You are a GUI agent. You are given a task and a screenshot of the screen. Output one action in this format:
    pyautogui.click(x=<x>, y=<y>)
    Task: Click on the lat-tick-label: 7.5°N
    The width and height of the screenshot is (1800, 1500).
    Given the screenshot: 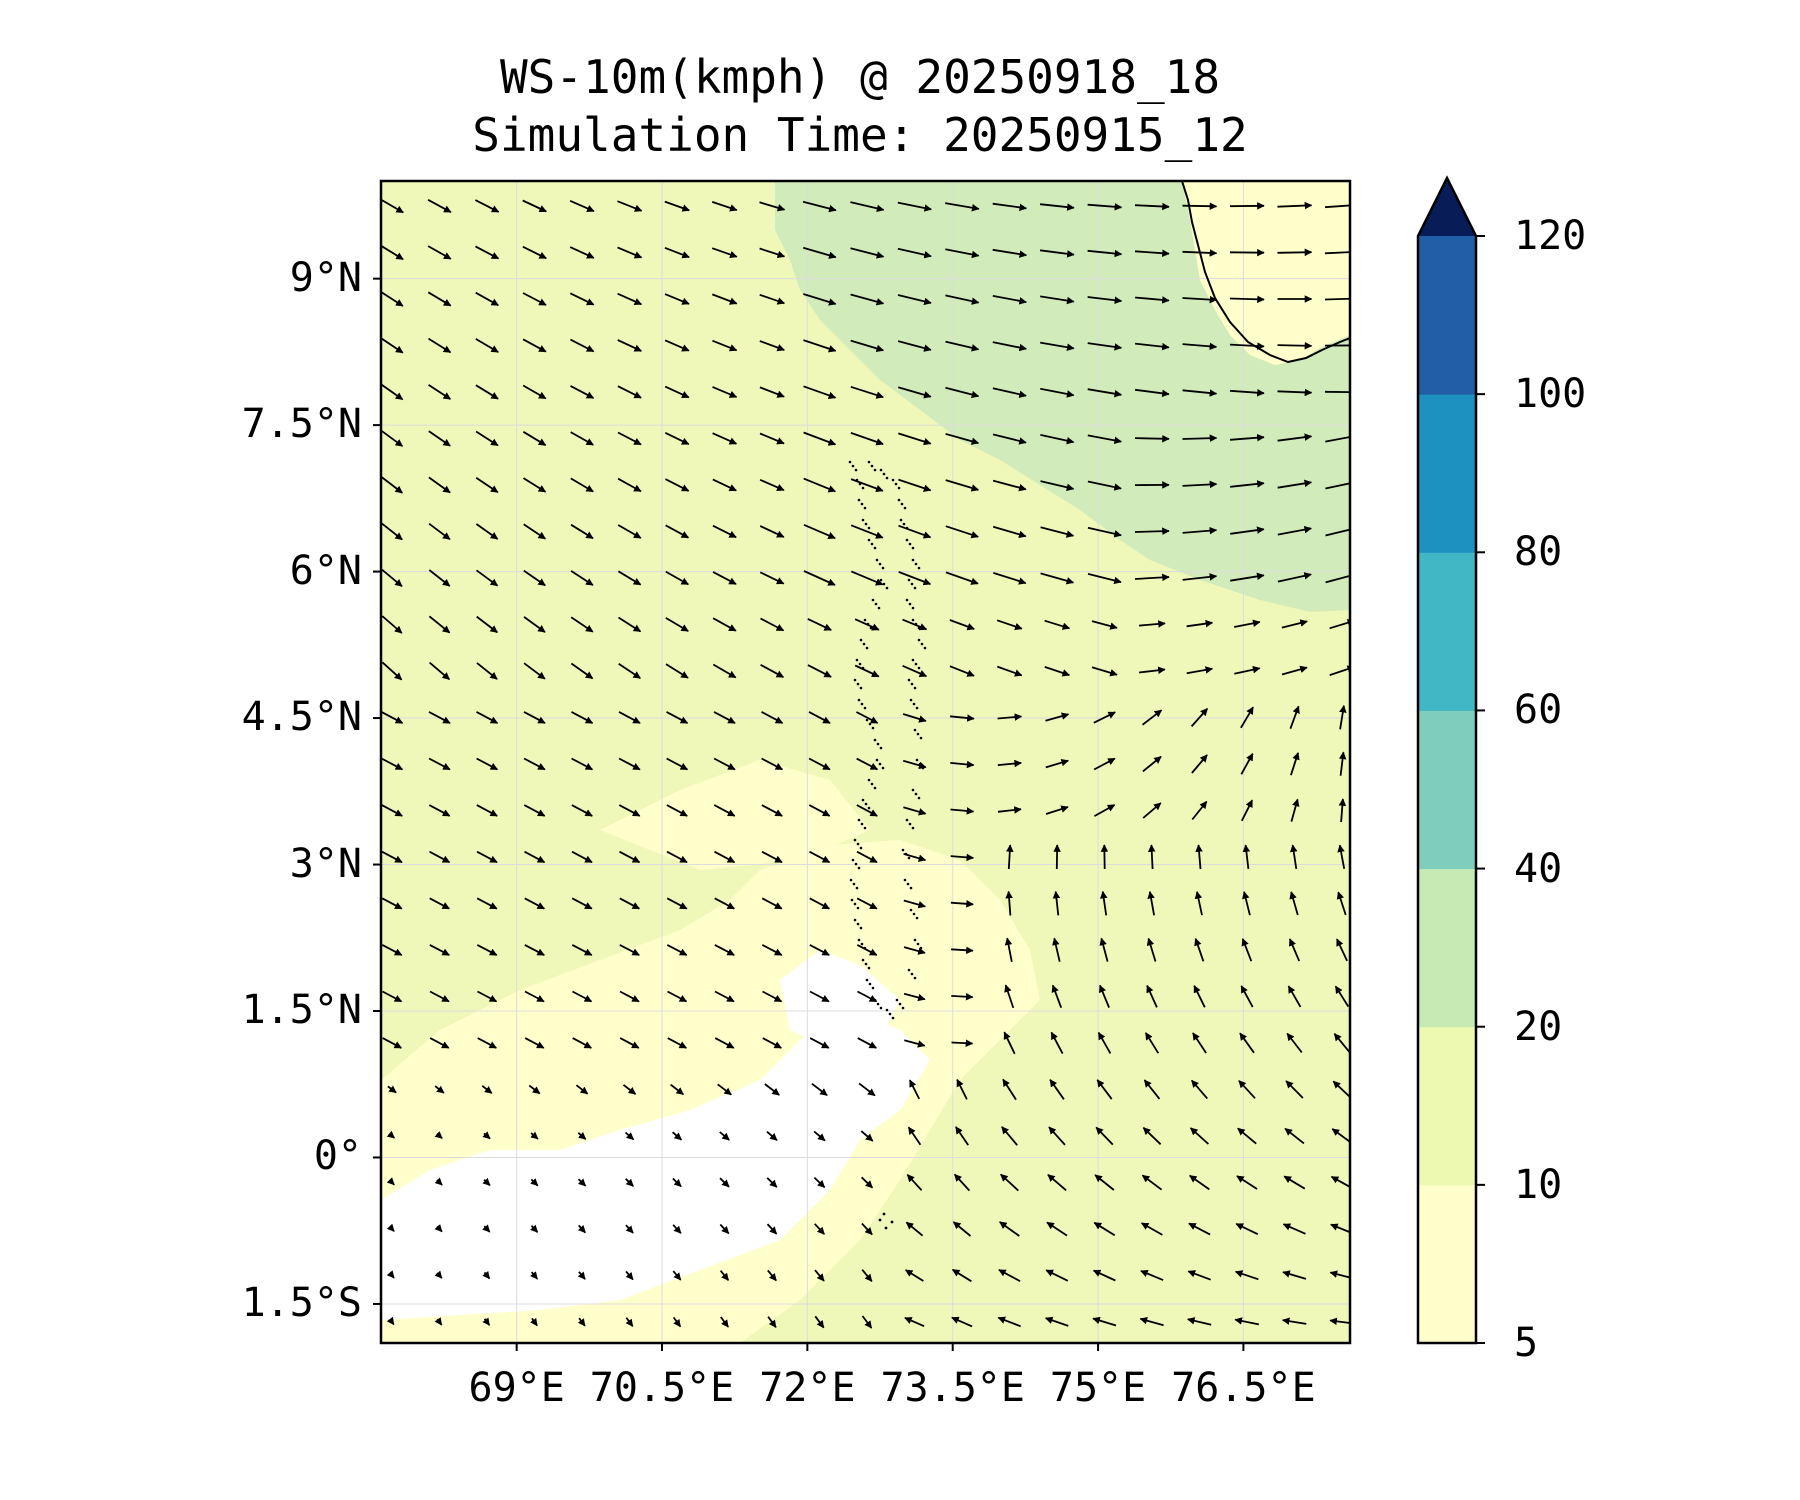 What is the action you would take?
    pyautogui.click(x=301, y=424)
    